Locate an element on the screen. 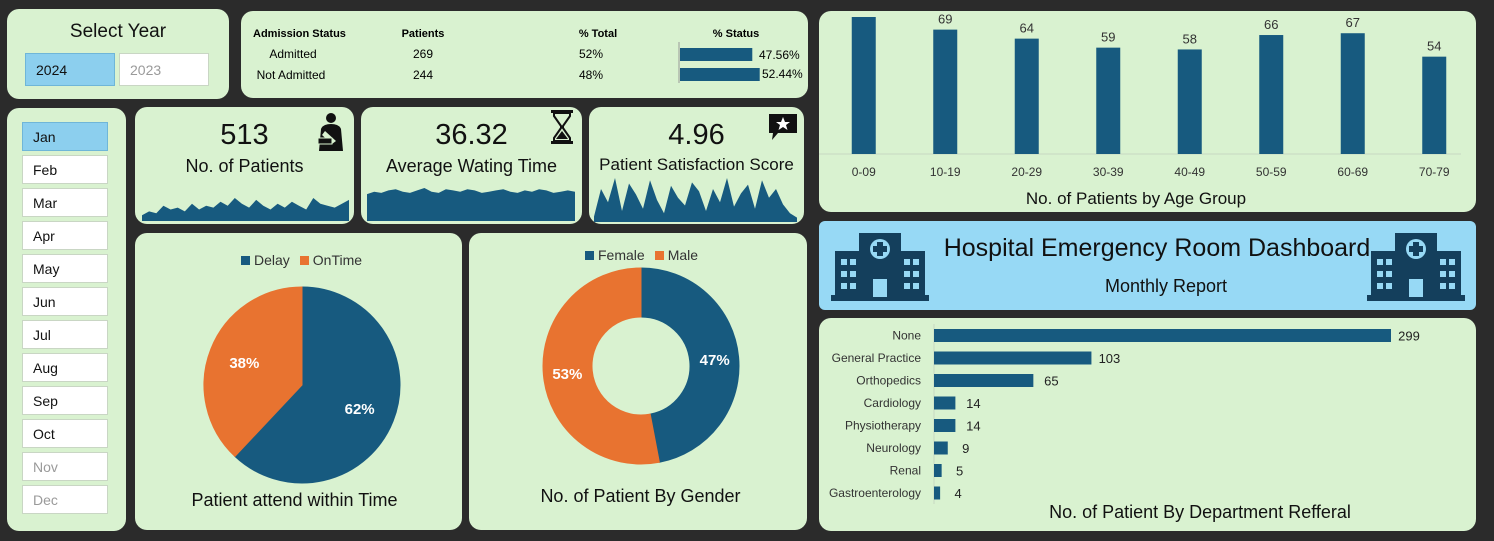 This screenshot has width=1494, height=541. kpi-satisfaction-value: 4.96 is located at coordinates (696, 135).